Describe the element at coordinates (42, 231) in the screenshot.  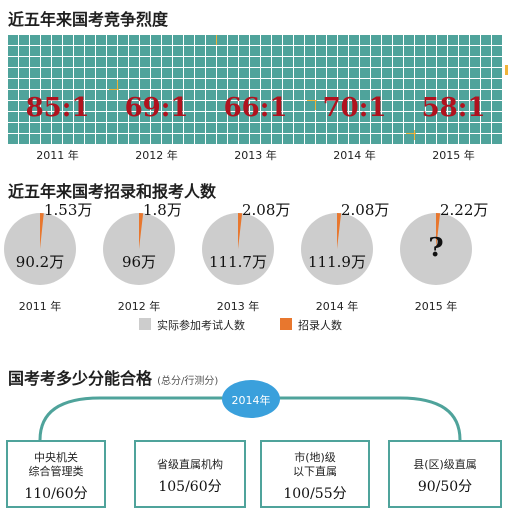
I see `pie-slice-recruits` at that location.